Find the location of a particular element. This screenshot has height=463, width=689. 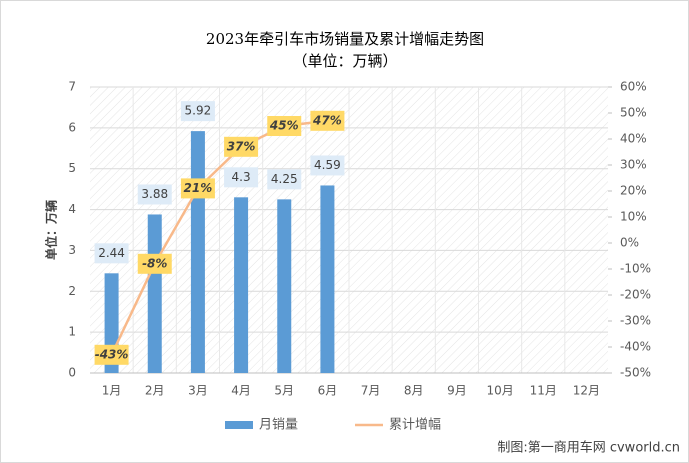

y2-tick-label: -10% is located at coordinates (635, 269).